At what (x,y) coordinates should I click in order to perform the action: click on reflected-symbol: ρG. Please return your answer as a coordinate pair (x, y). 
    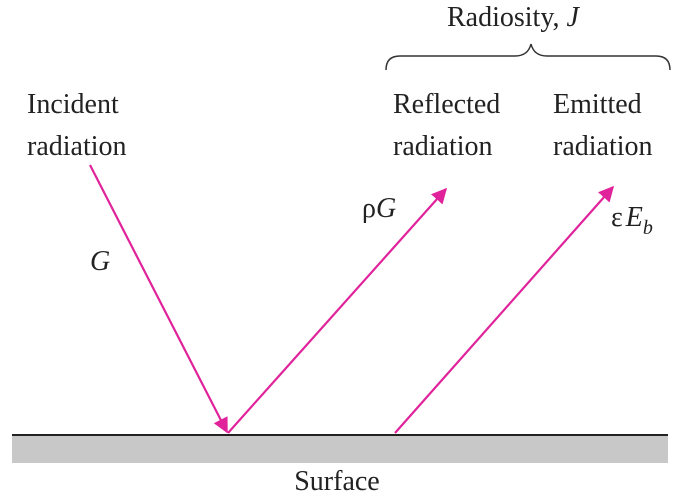
    Looking at the image, I should click on (379, 208).